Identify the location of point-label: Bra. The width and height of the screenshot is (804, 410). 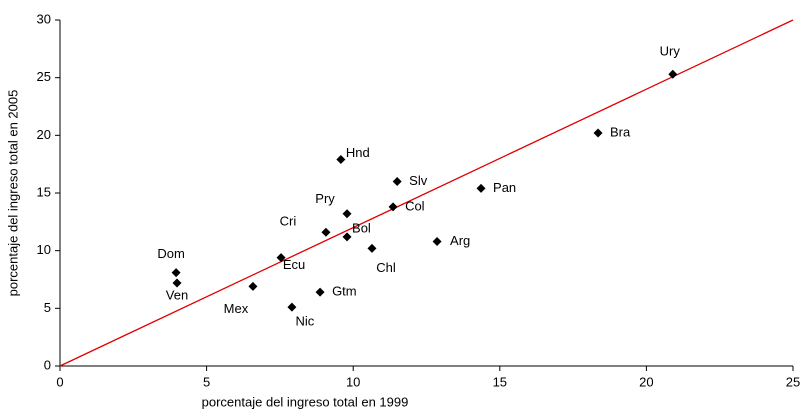
(620, 131).